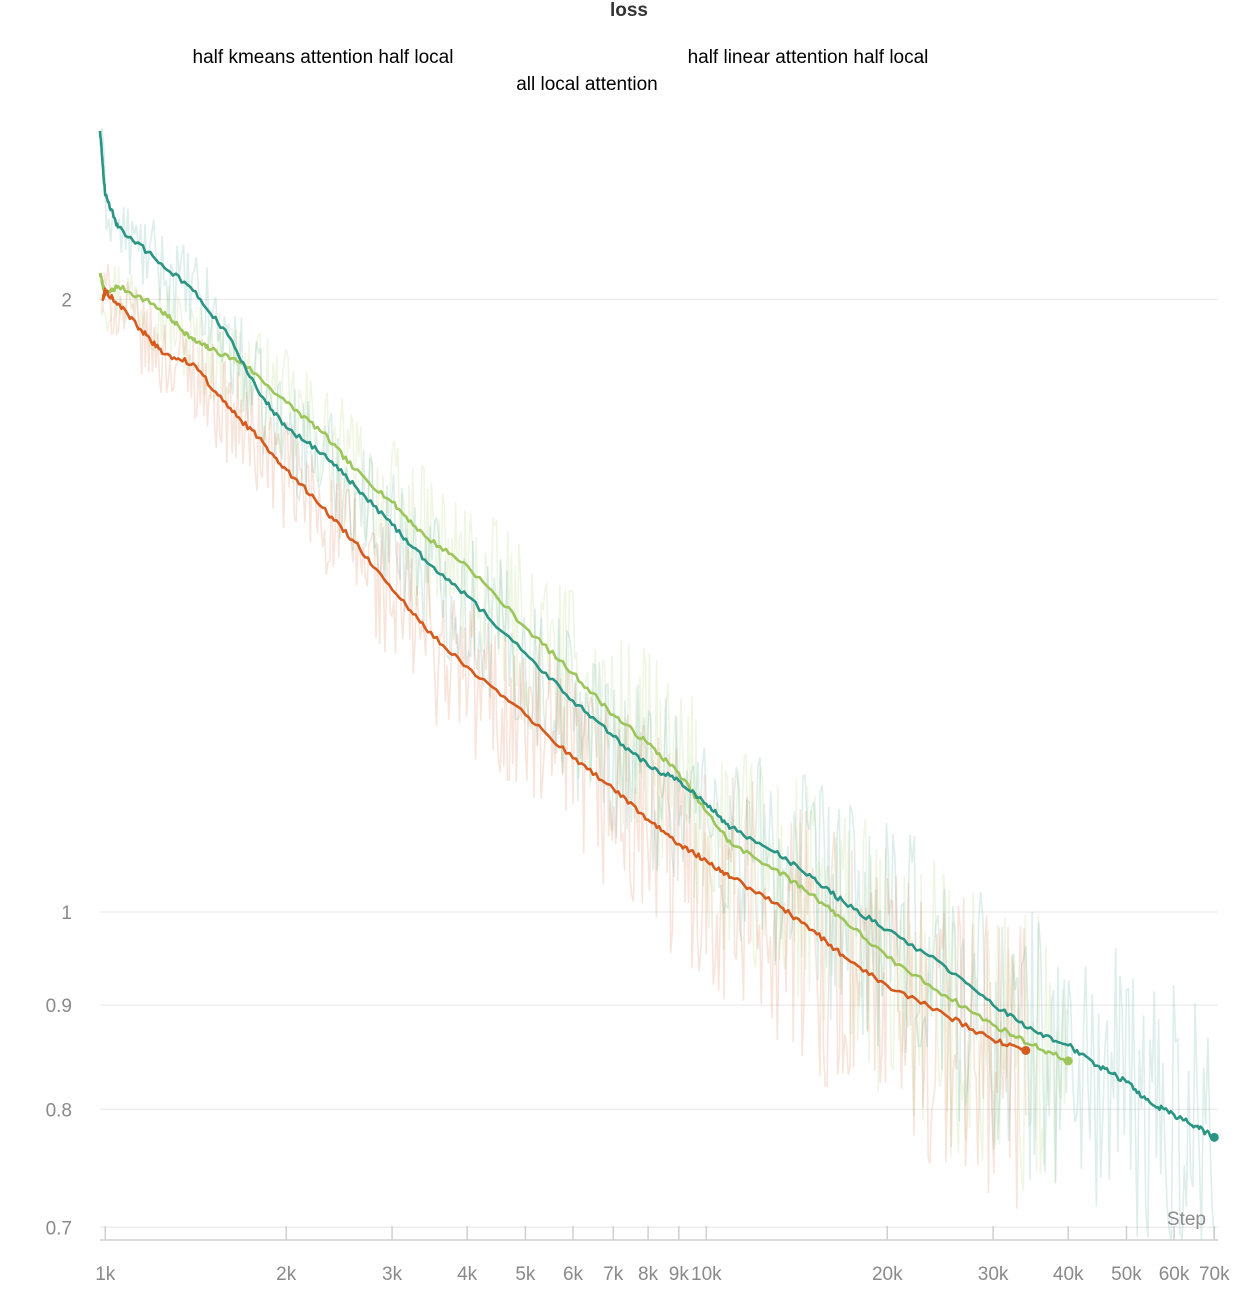  I want to click on x-axis-label: Step, so click(1186, 1219).